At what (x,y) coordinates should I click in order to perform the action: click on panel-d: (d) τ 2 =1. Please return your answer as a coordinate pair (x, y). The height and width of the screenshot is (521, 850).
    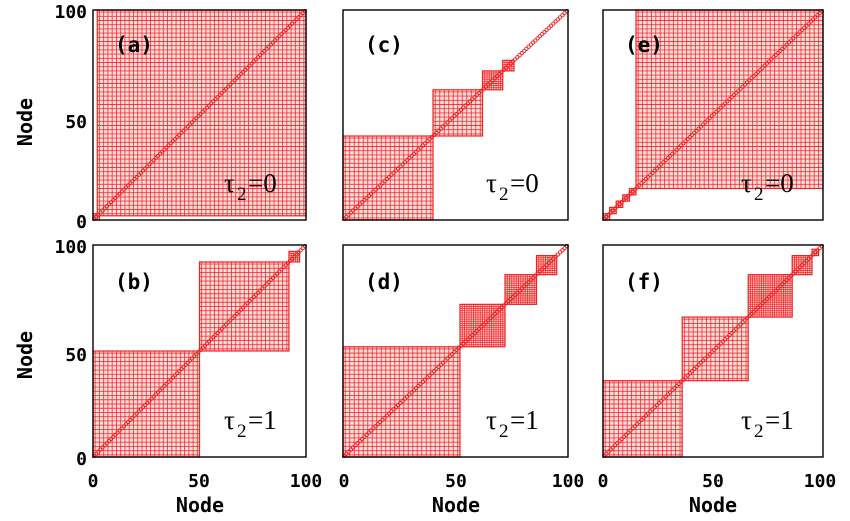
    Looking at the image, I should click on (455, 351).